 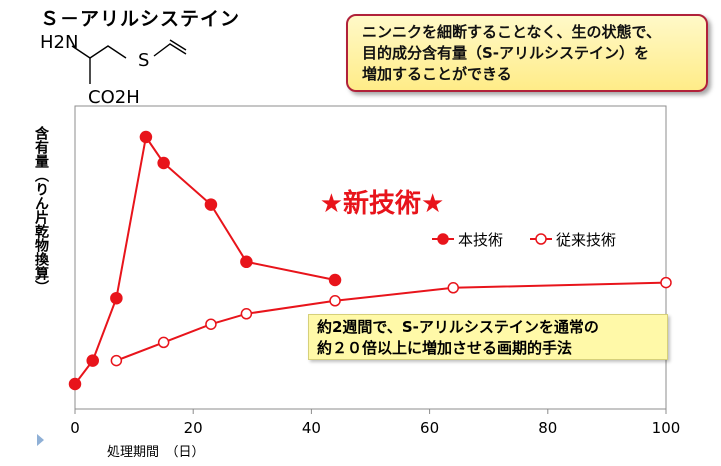 I want to click on x-tick-label: 100, so click(x=666, y=428).